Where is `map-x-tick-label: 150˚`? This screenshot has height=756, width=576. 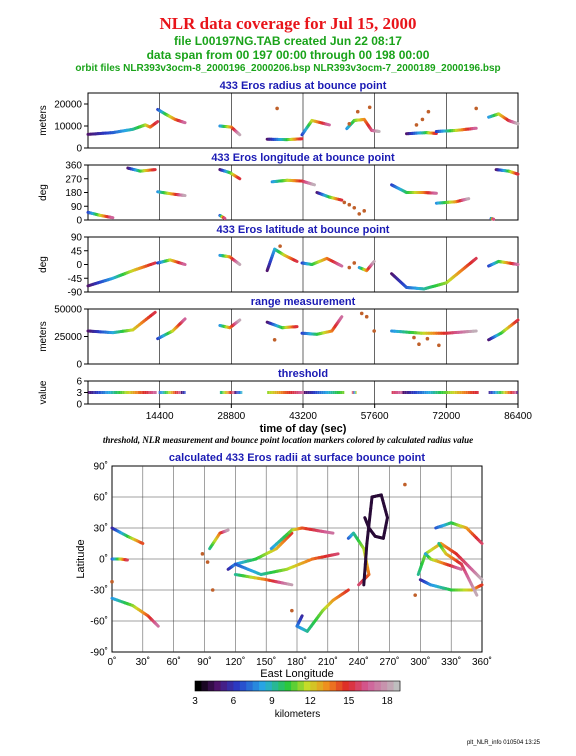
map-x-tick-label: 150˚ is located at coordinates (266, 662).